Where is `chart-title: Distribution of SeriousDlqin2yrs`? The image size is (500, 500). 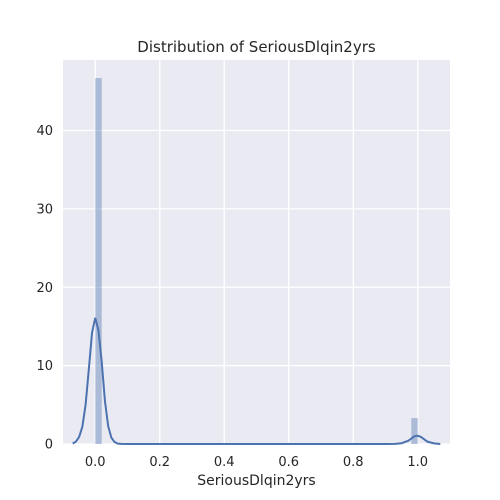
chart-title: Distribution of SeriousDlqin2yrs is located at coordinates (256, 47).